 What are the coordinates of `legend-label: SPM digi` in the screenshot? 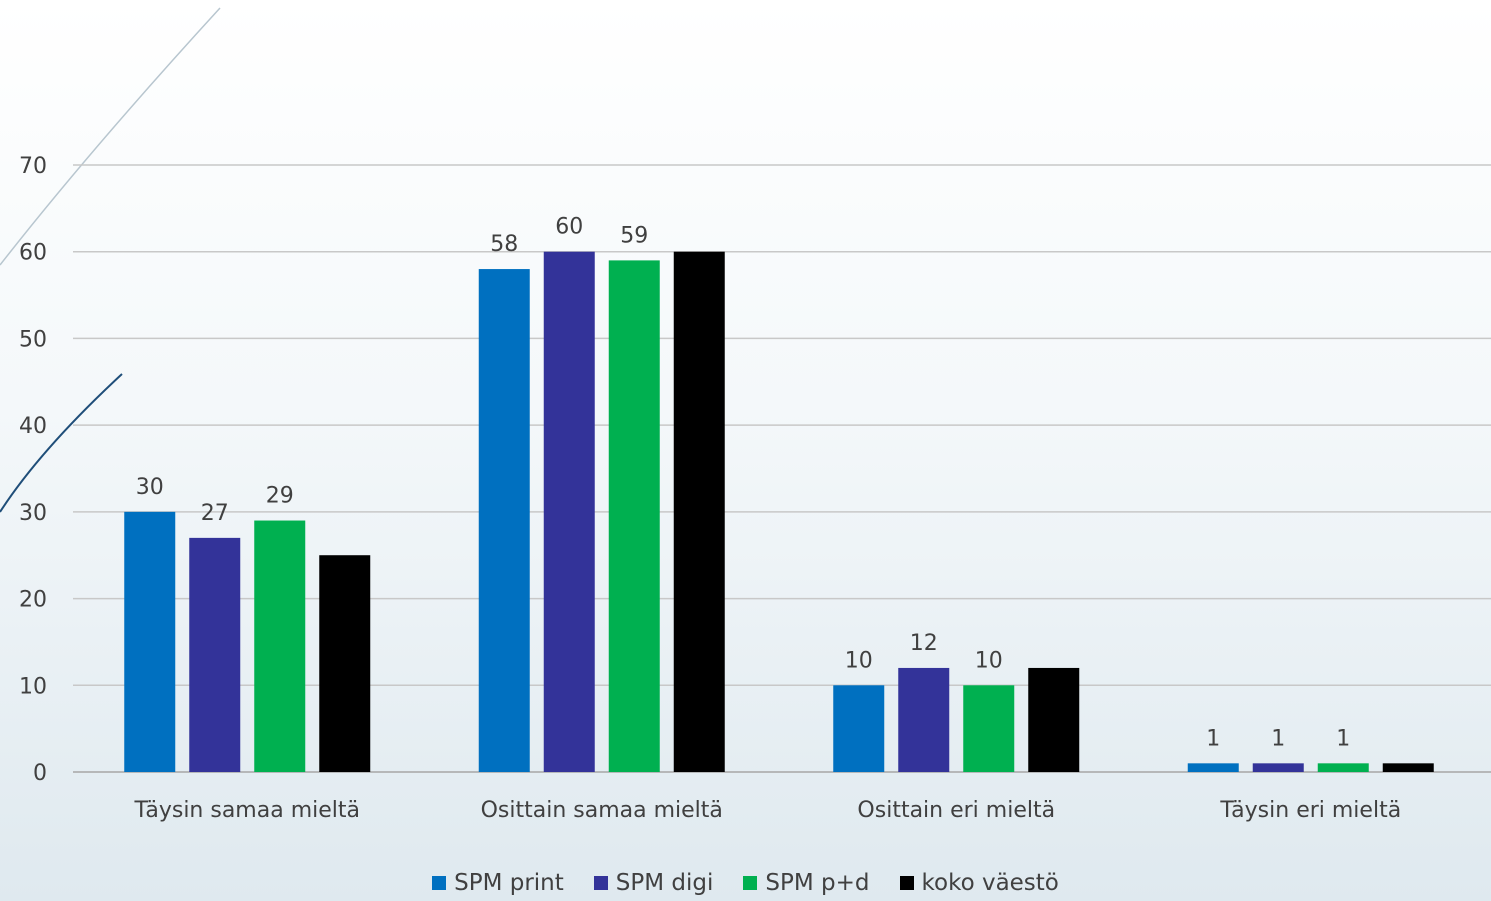 It's located at (664, 883).